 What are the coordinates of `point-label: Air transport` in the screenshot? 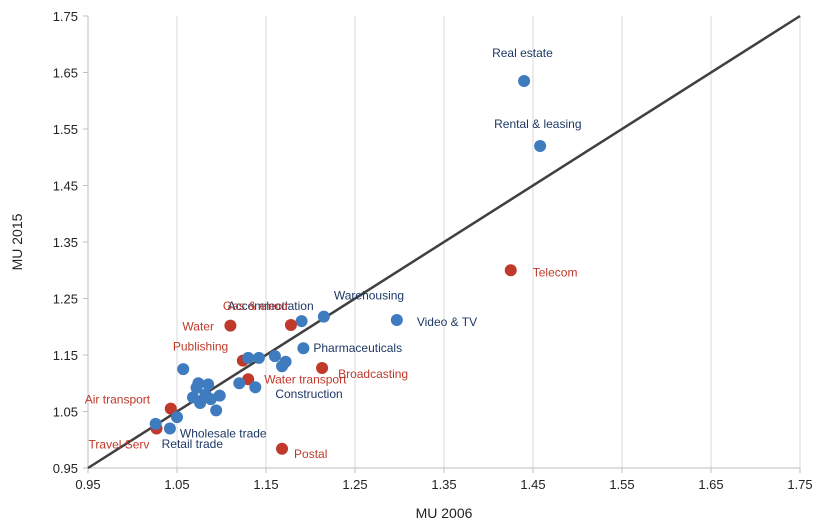 It's located at (118, 400).